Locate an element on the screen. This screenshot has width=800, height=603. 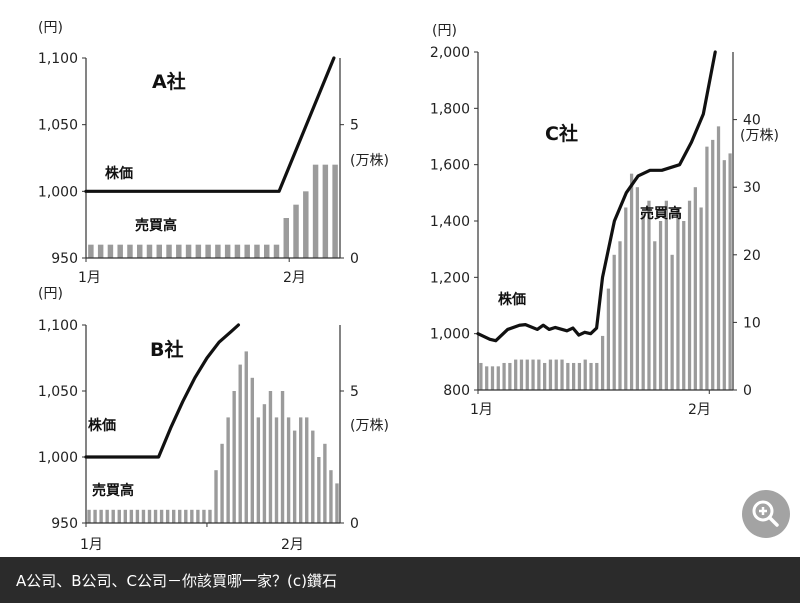
left-tick-label: 1,800 is located at coordinates (450, 109).